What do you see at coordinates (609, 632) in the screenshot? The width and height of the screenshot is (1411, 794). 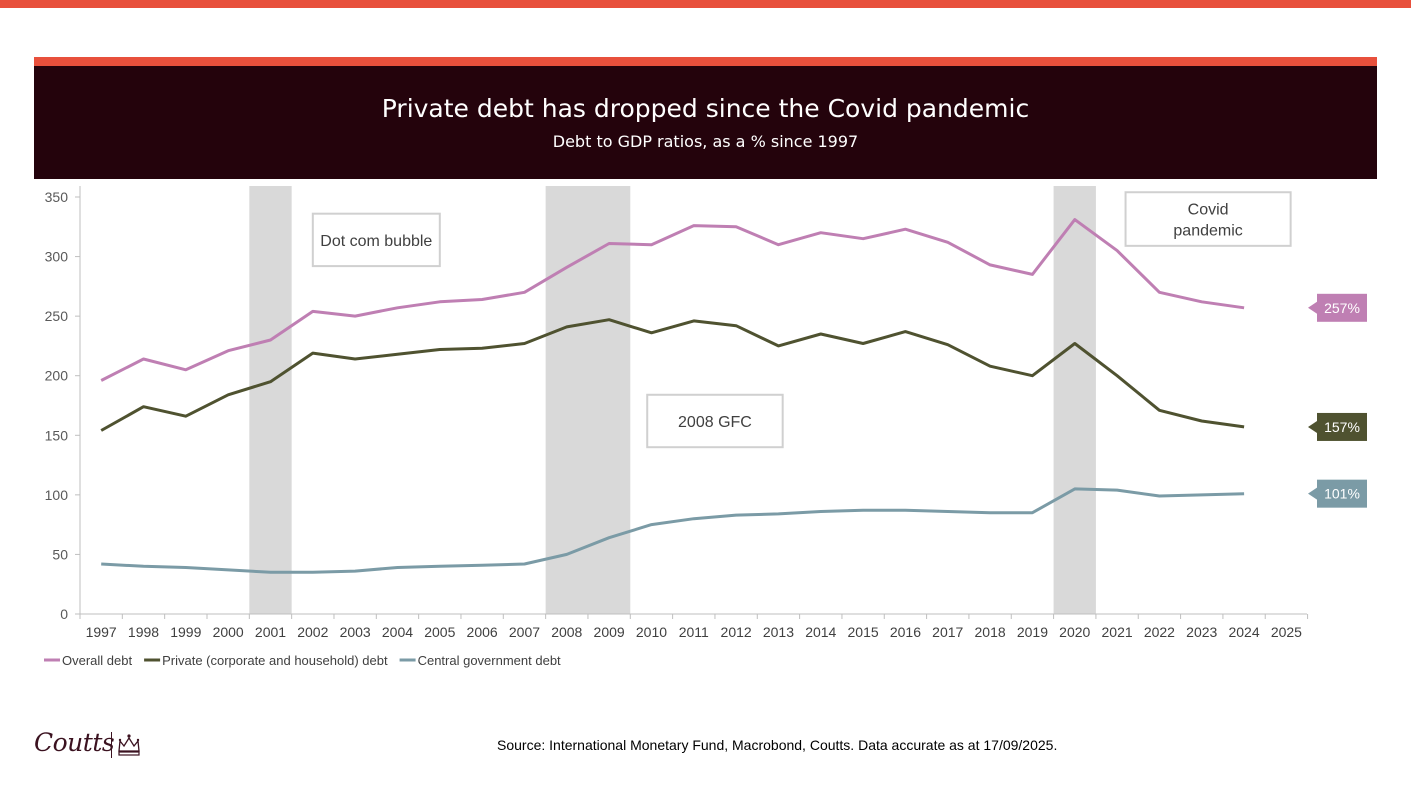 I see `x-tick-label: 2009` at bounding box center [609, 632].